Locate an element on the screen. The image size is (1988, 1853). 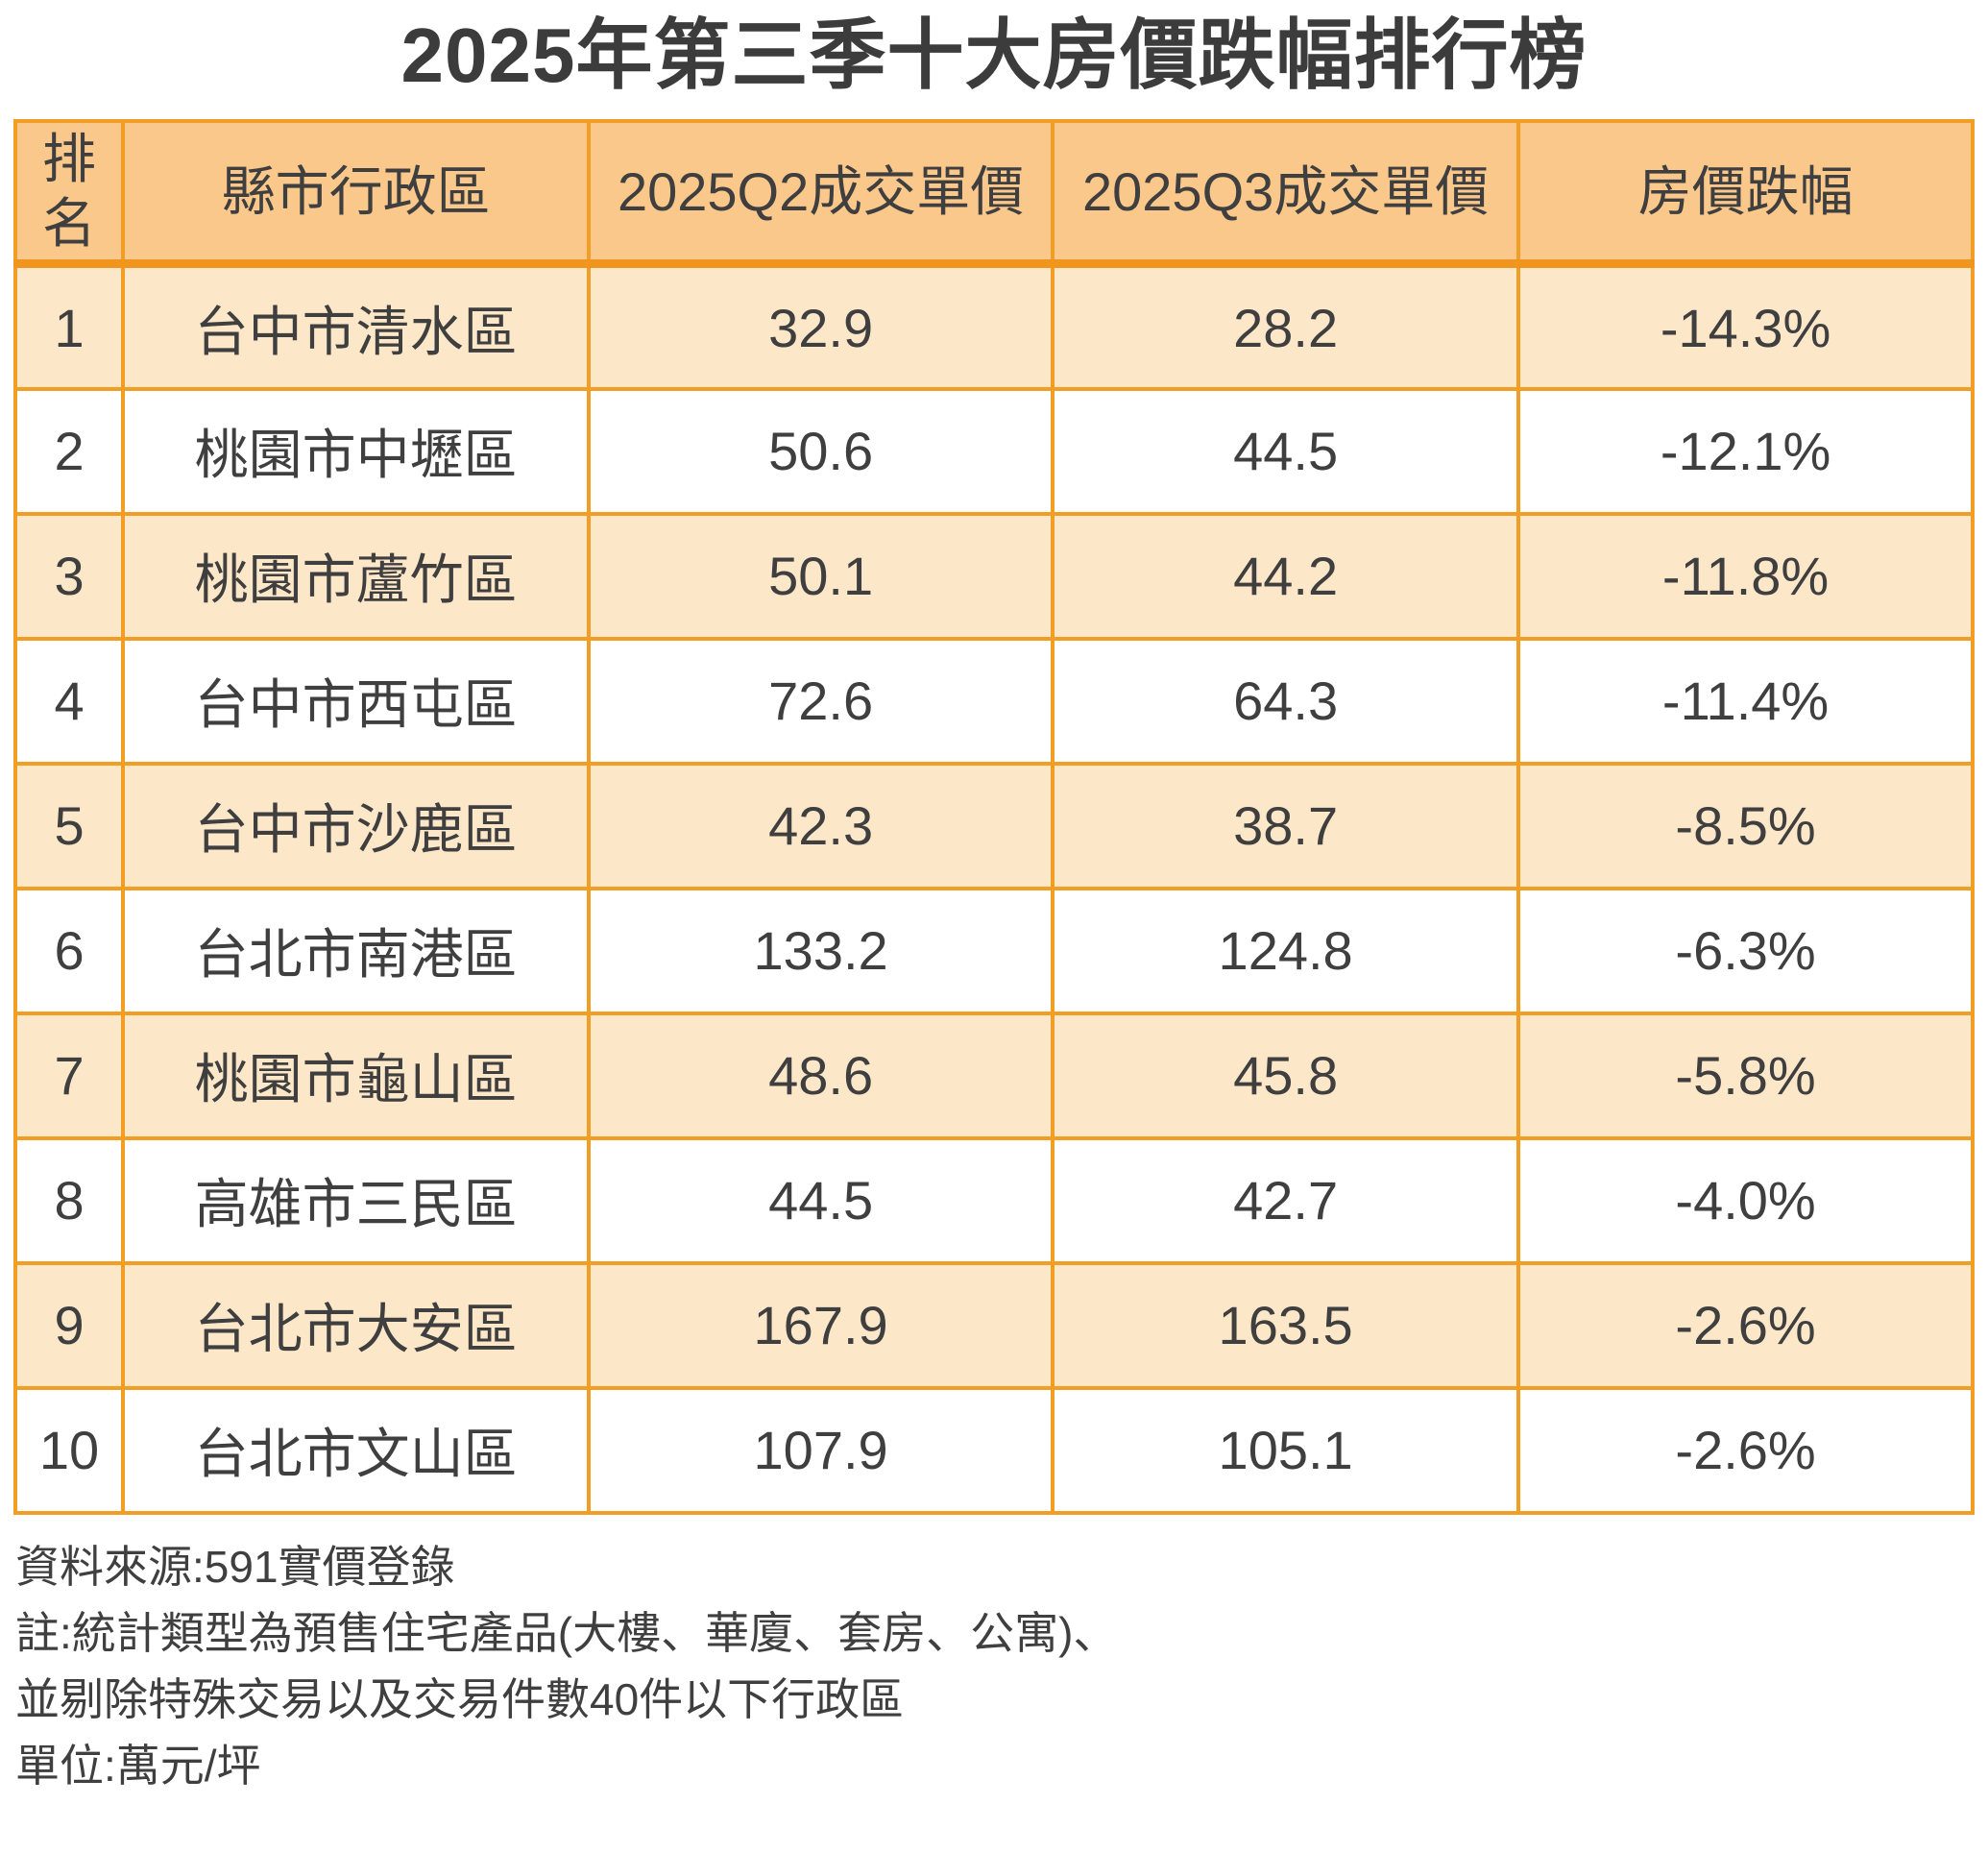
district-cell: 台北市南港區 is located at coordinates (356, 950).